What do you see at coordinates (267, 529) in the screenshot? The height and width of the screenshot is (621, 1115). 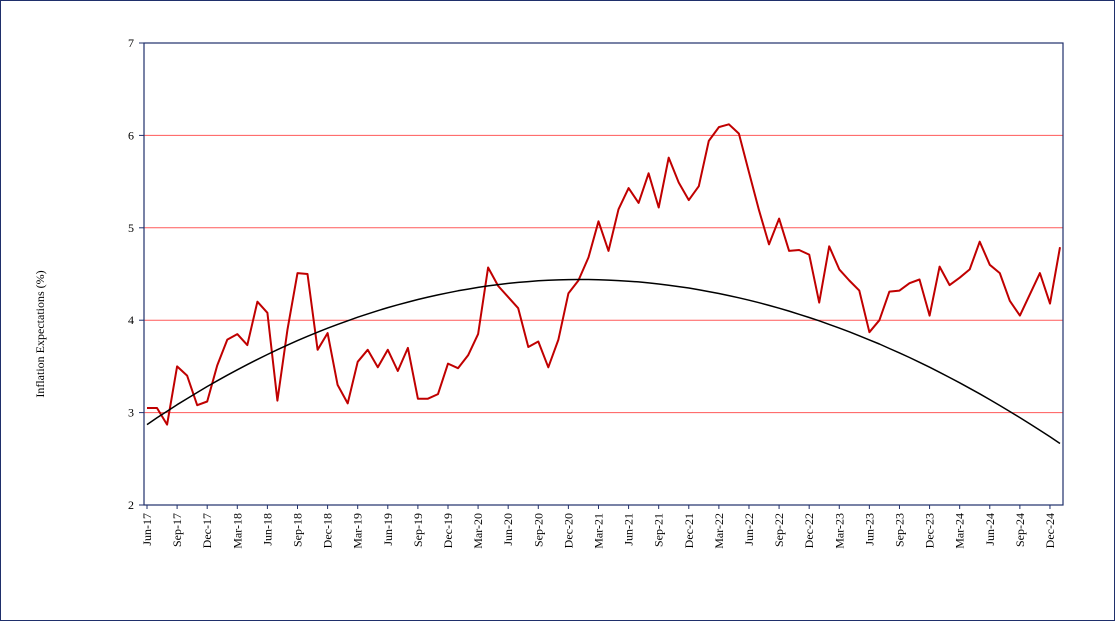 I see `x-tick-label: Jun-18` at bounding box center [267, 529].